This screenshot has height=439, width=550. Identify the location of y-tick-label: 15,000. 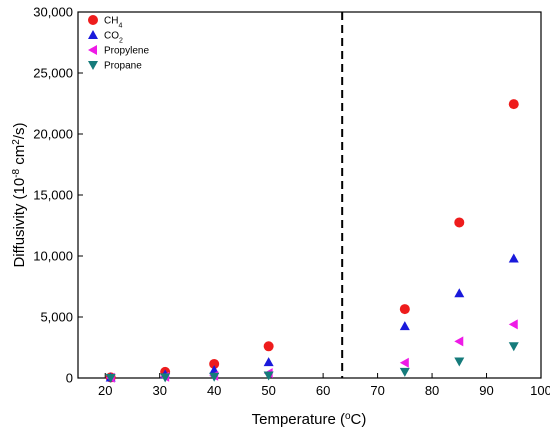
(53, 195).